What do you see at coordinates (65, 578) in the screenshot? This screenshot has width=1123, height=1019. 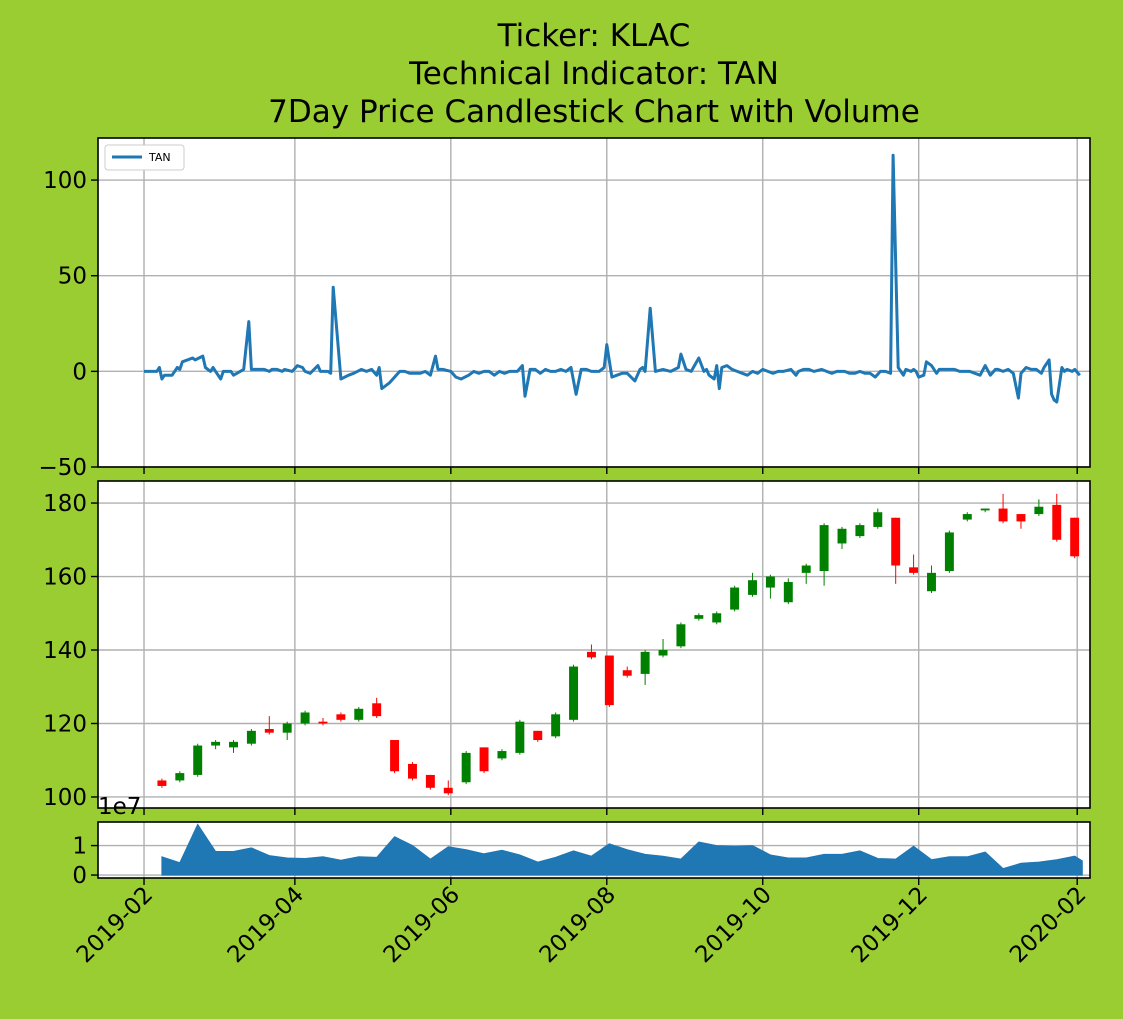 I see `y-tick-label: 160` at bounding box center [65, 578].